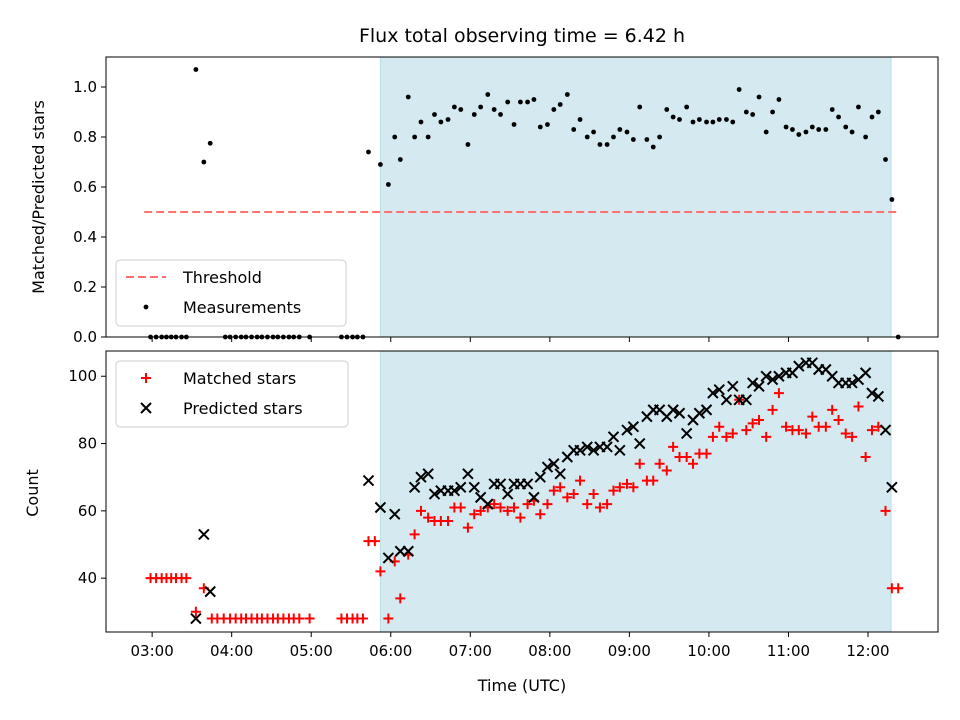 Image resolution: width=960 pixels, height=720 pixels. I want to click on x-tick-label: 03:00, so click(152, 651).